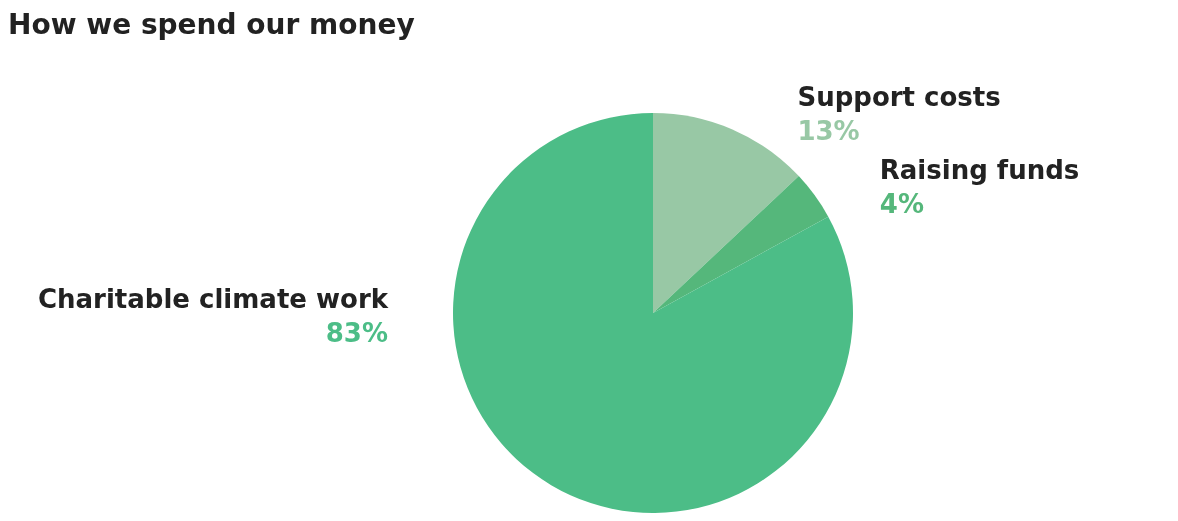 The height and width of the screenshot is (521, 1178). What do you see at coordinates (211, 24) in the screenshot?
I see `chart-title: How we spend our money` at bounding box center [211, 24].